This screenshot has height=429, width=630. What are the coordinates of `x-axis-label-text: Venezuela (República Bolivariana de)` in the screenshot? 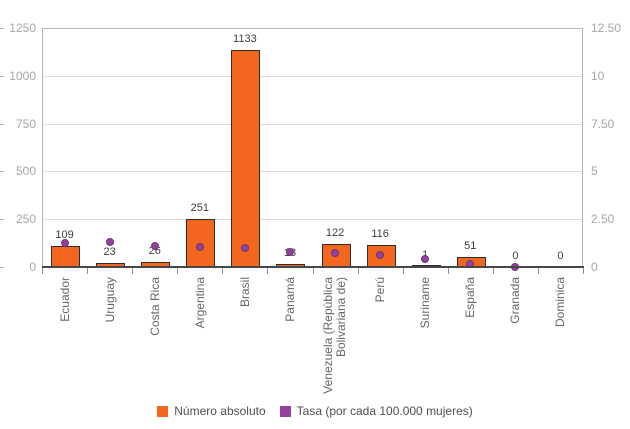 It's located at (335, 335).